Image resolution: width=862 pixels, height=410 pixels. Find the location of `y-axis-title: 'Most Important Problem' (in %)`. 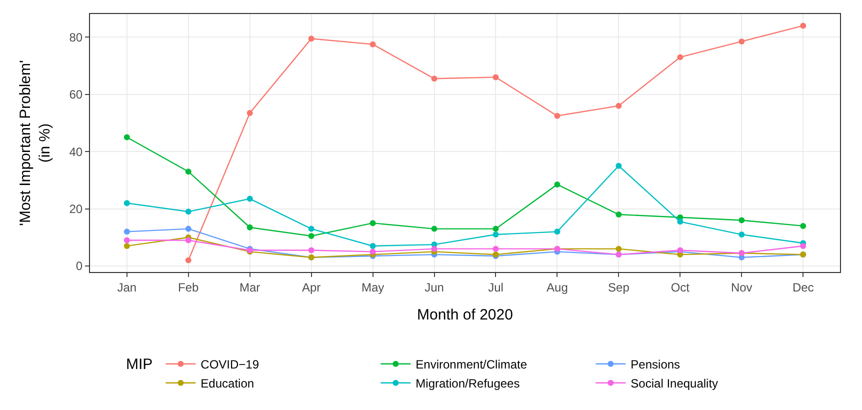

y-axis-title: 'Most Important Problem' (in %) is located at coordinates (35, 143).